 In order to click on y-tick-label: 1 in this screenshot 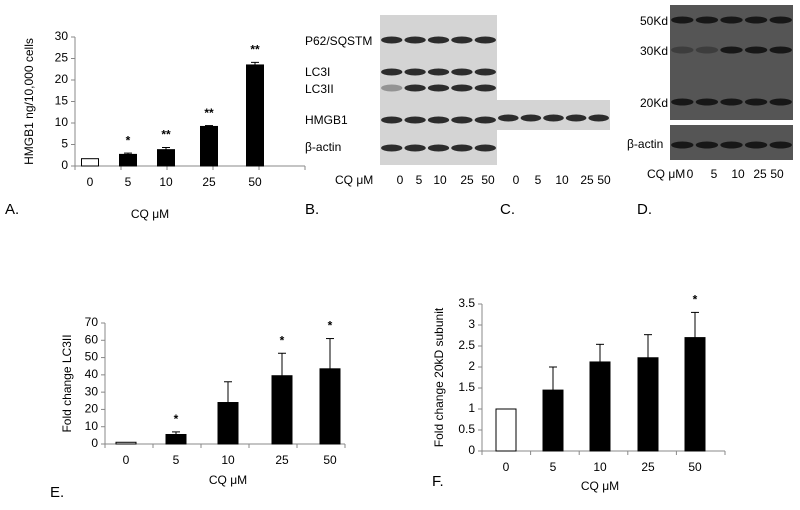, I will do `click(471, 408)`.